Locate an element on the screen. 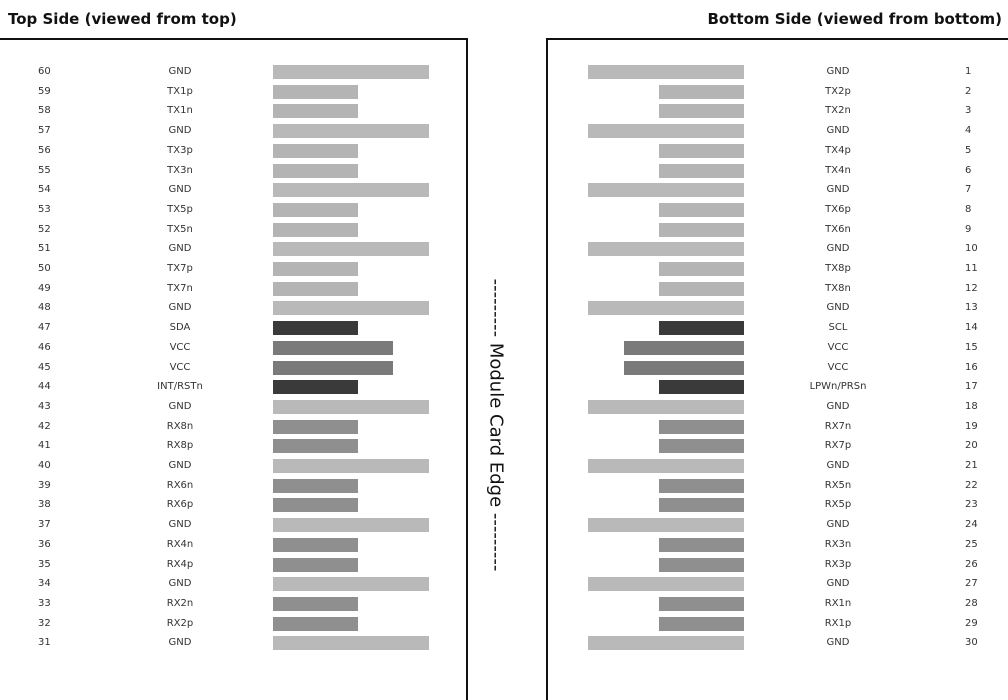 Image resolution: width=1008 pixels, height=700 pixels. pin-row: 25 RX3n is located at coordinates (504, 545).